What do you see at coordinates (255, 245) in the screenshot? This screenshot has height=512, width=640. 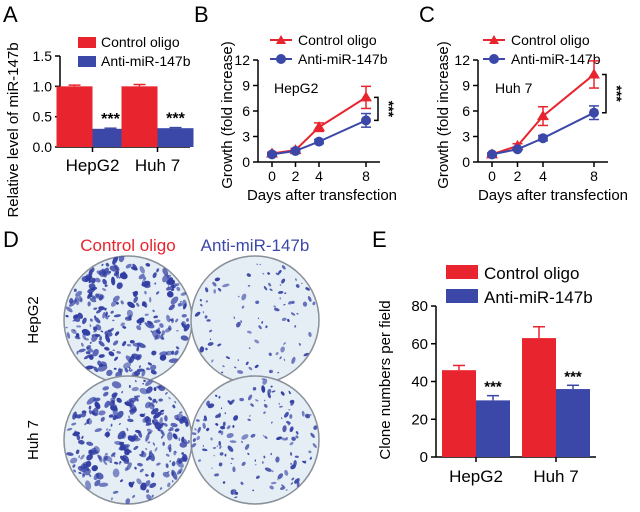 I see `panel-d-column-anti: Anti-miR-147b` at bounding box center [255, 245].